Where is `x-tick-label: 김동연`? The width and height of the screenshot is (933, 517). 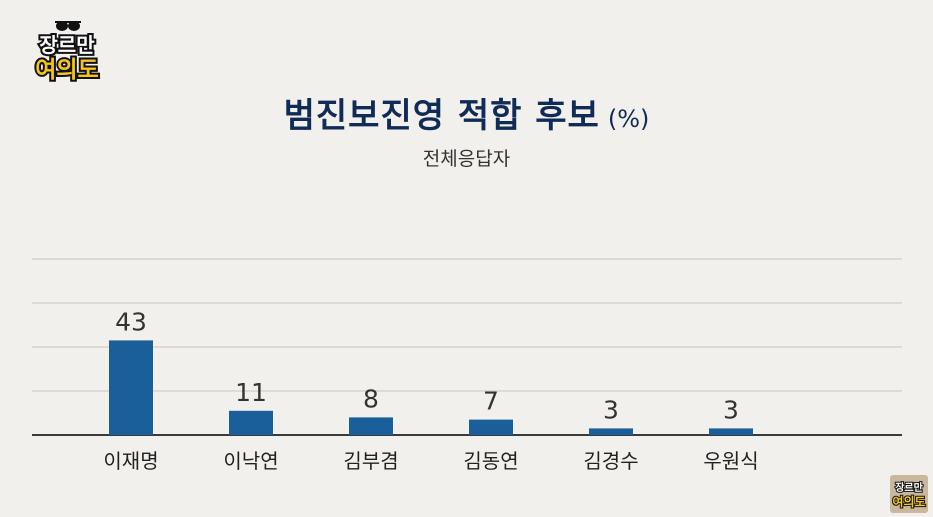
x-tick-label: 김동연 is located at coordinates (490, 461).